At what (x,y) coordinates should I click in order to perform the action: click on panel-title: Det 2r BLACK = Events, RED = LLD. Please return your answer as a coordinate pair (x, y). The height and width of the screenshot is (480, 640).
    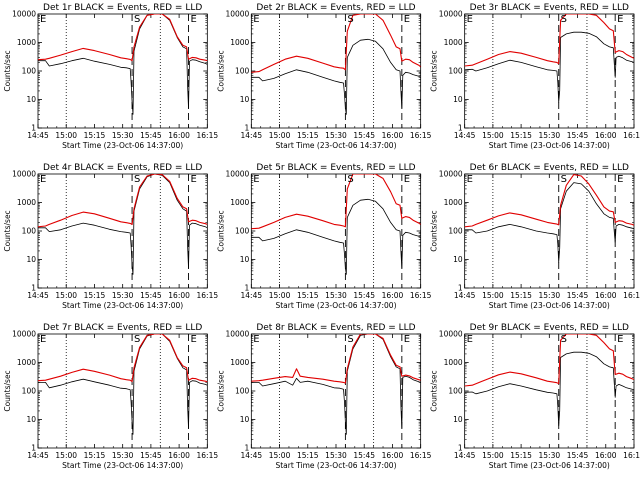
    Looking at the image, I should click on (335, 8).